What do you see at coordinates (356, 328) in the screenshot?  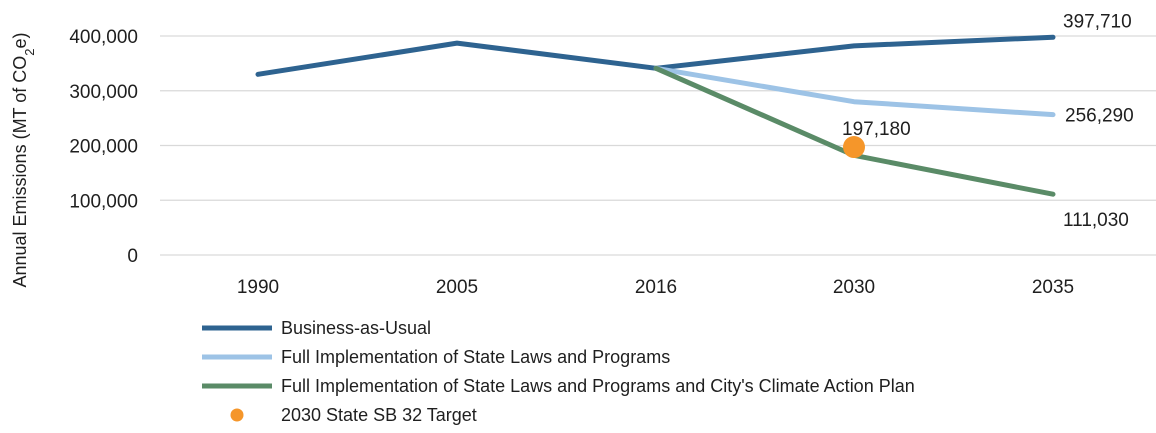 I see `legend-label: Business-as-Usual` at bounding box center [356, 328].